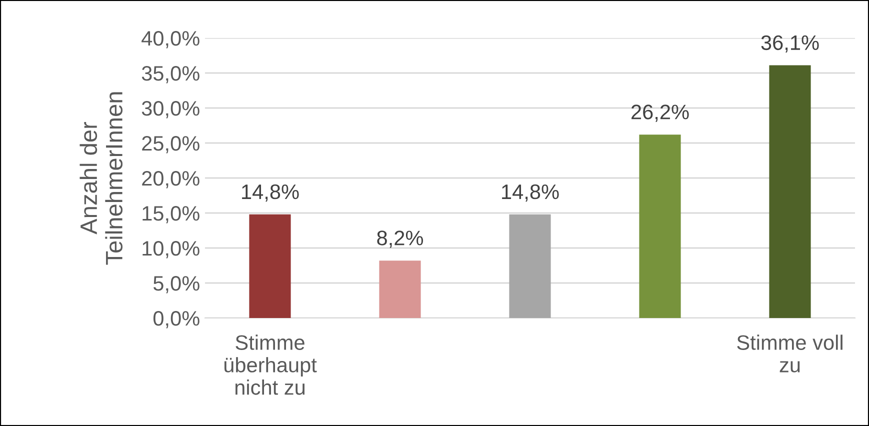 Image resolution: width=869 pixels, height=426 pixels. What do you see at coordinates (171, 75) in the screenshot?
I see `y-tick-label: 35,0%` at bounding box center [171, 75].